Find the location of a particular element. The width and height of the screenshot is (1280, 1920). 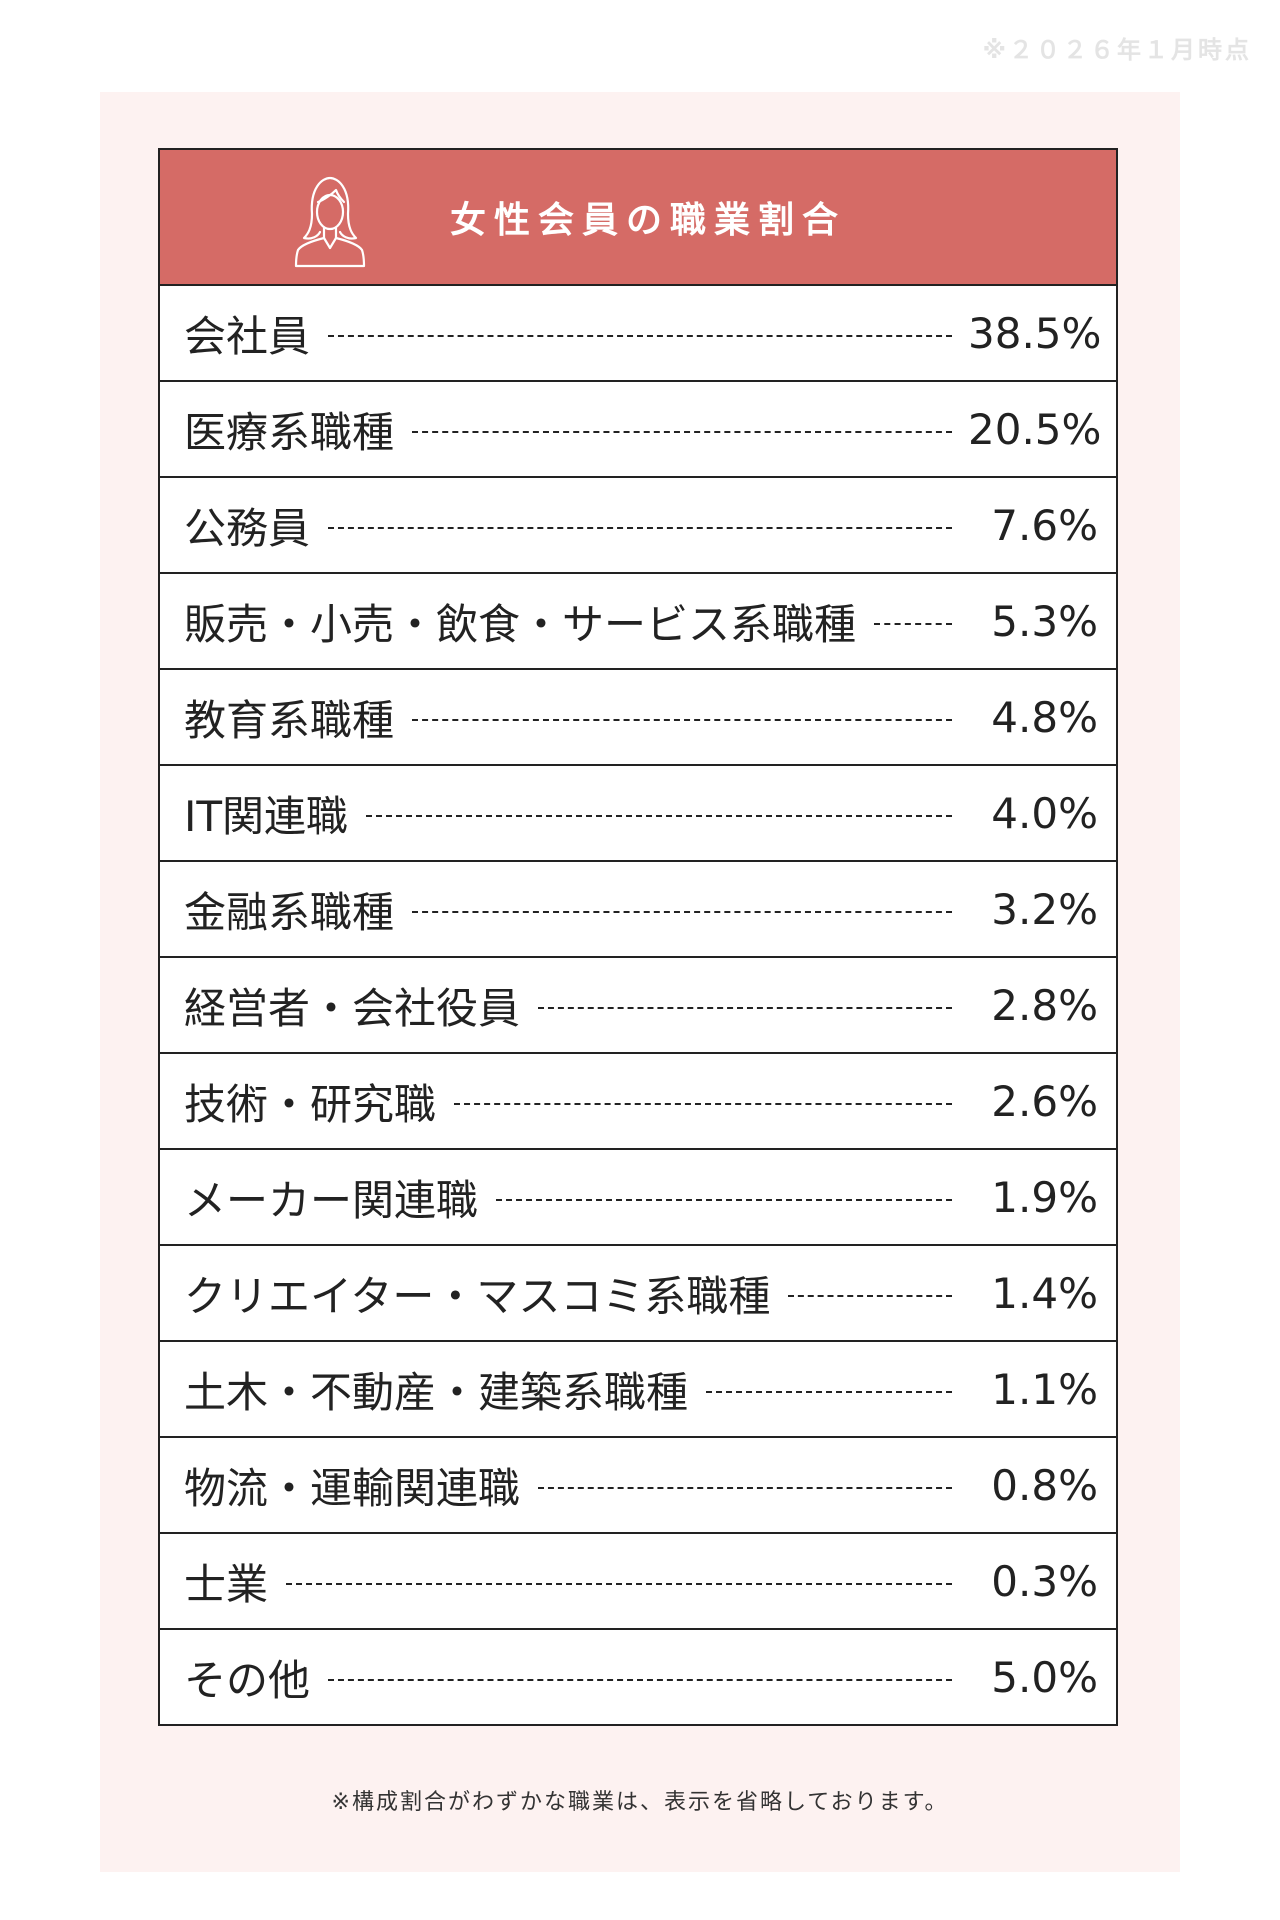

table-row: 物流・運輸関連職 0.8% is located at coordinates (638, 1486).